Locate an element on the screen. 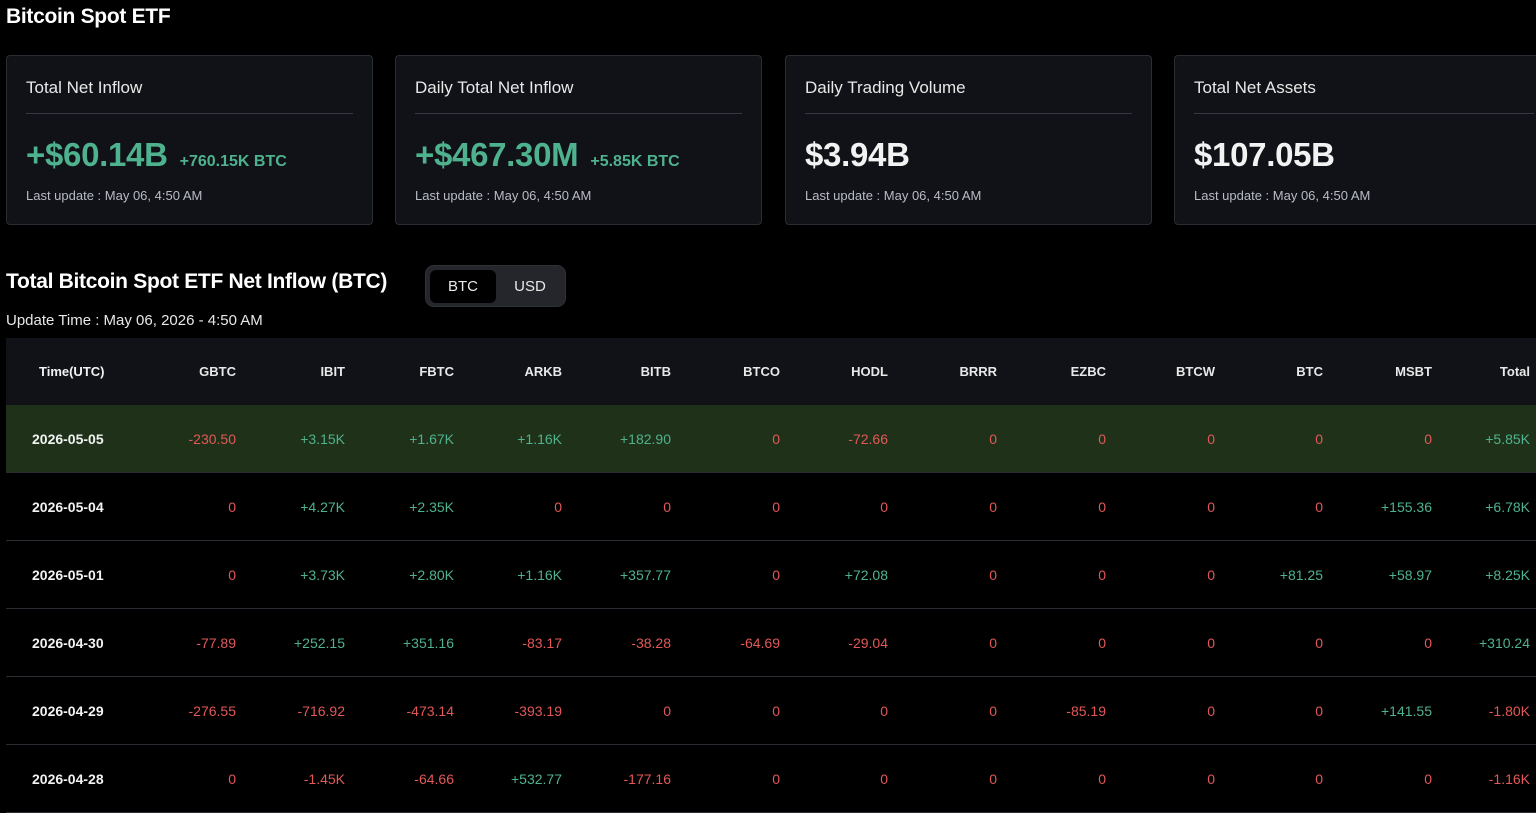  card-value: $107.05B is located at coordinates (1264, 154).